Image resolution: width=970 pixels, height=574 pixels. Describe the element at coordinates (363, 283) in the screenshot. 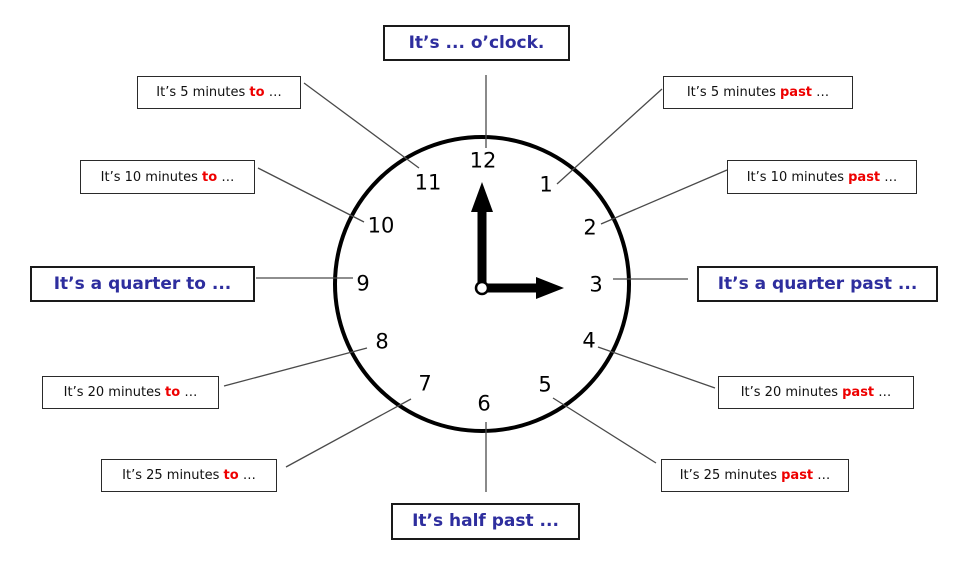

I see `clock-number-9: 9` at that location.